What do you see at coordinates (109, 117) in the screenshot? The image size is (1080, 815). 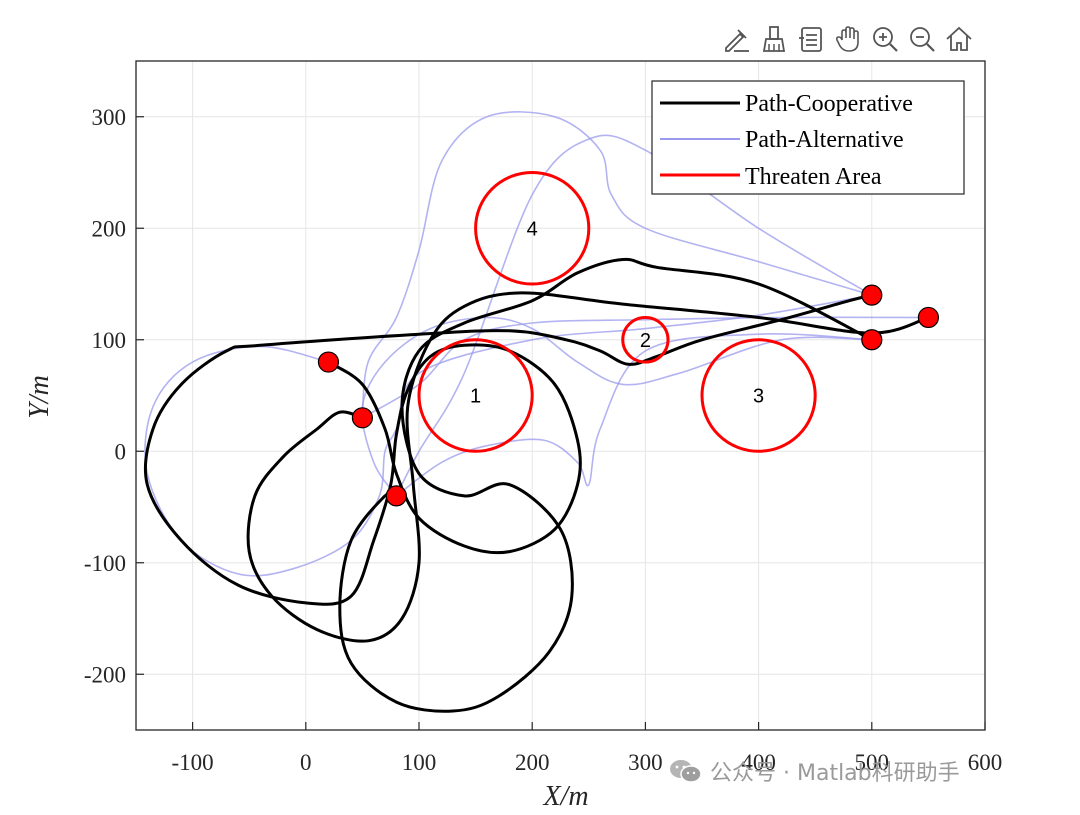 I see `y-tick-label: 300` at bounding box center [109, 117].